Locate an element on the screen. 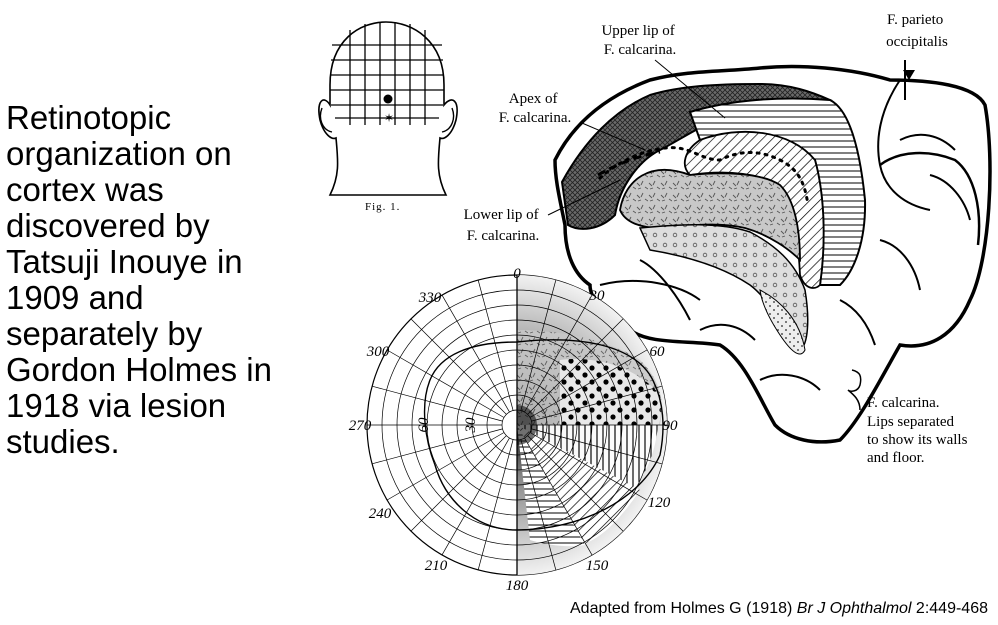  apex-label: Apex of F. calcarina. is located at coordinates (535, 108).